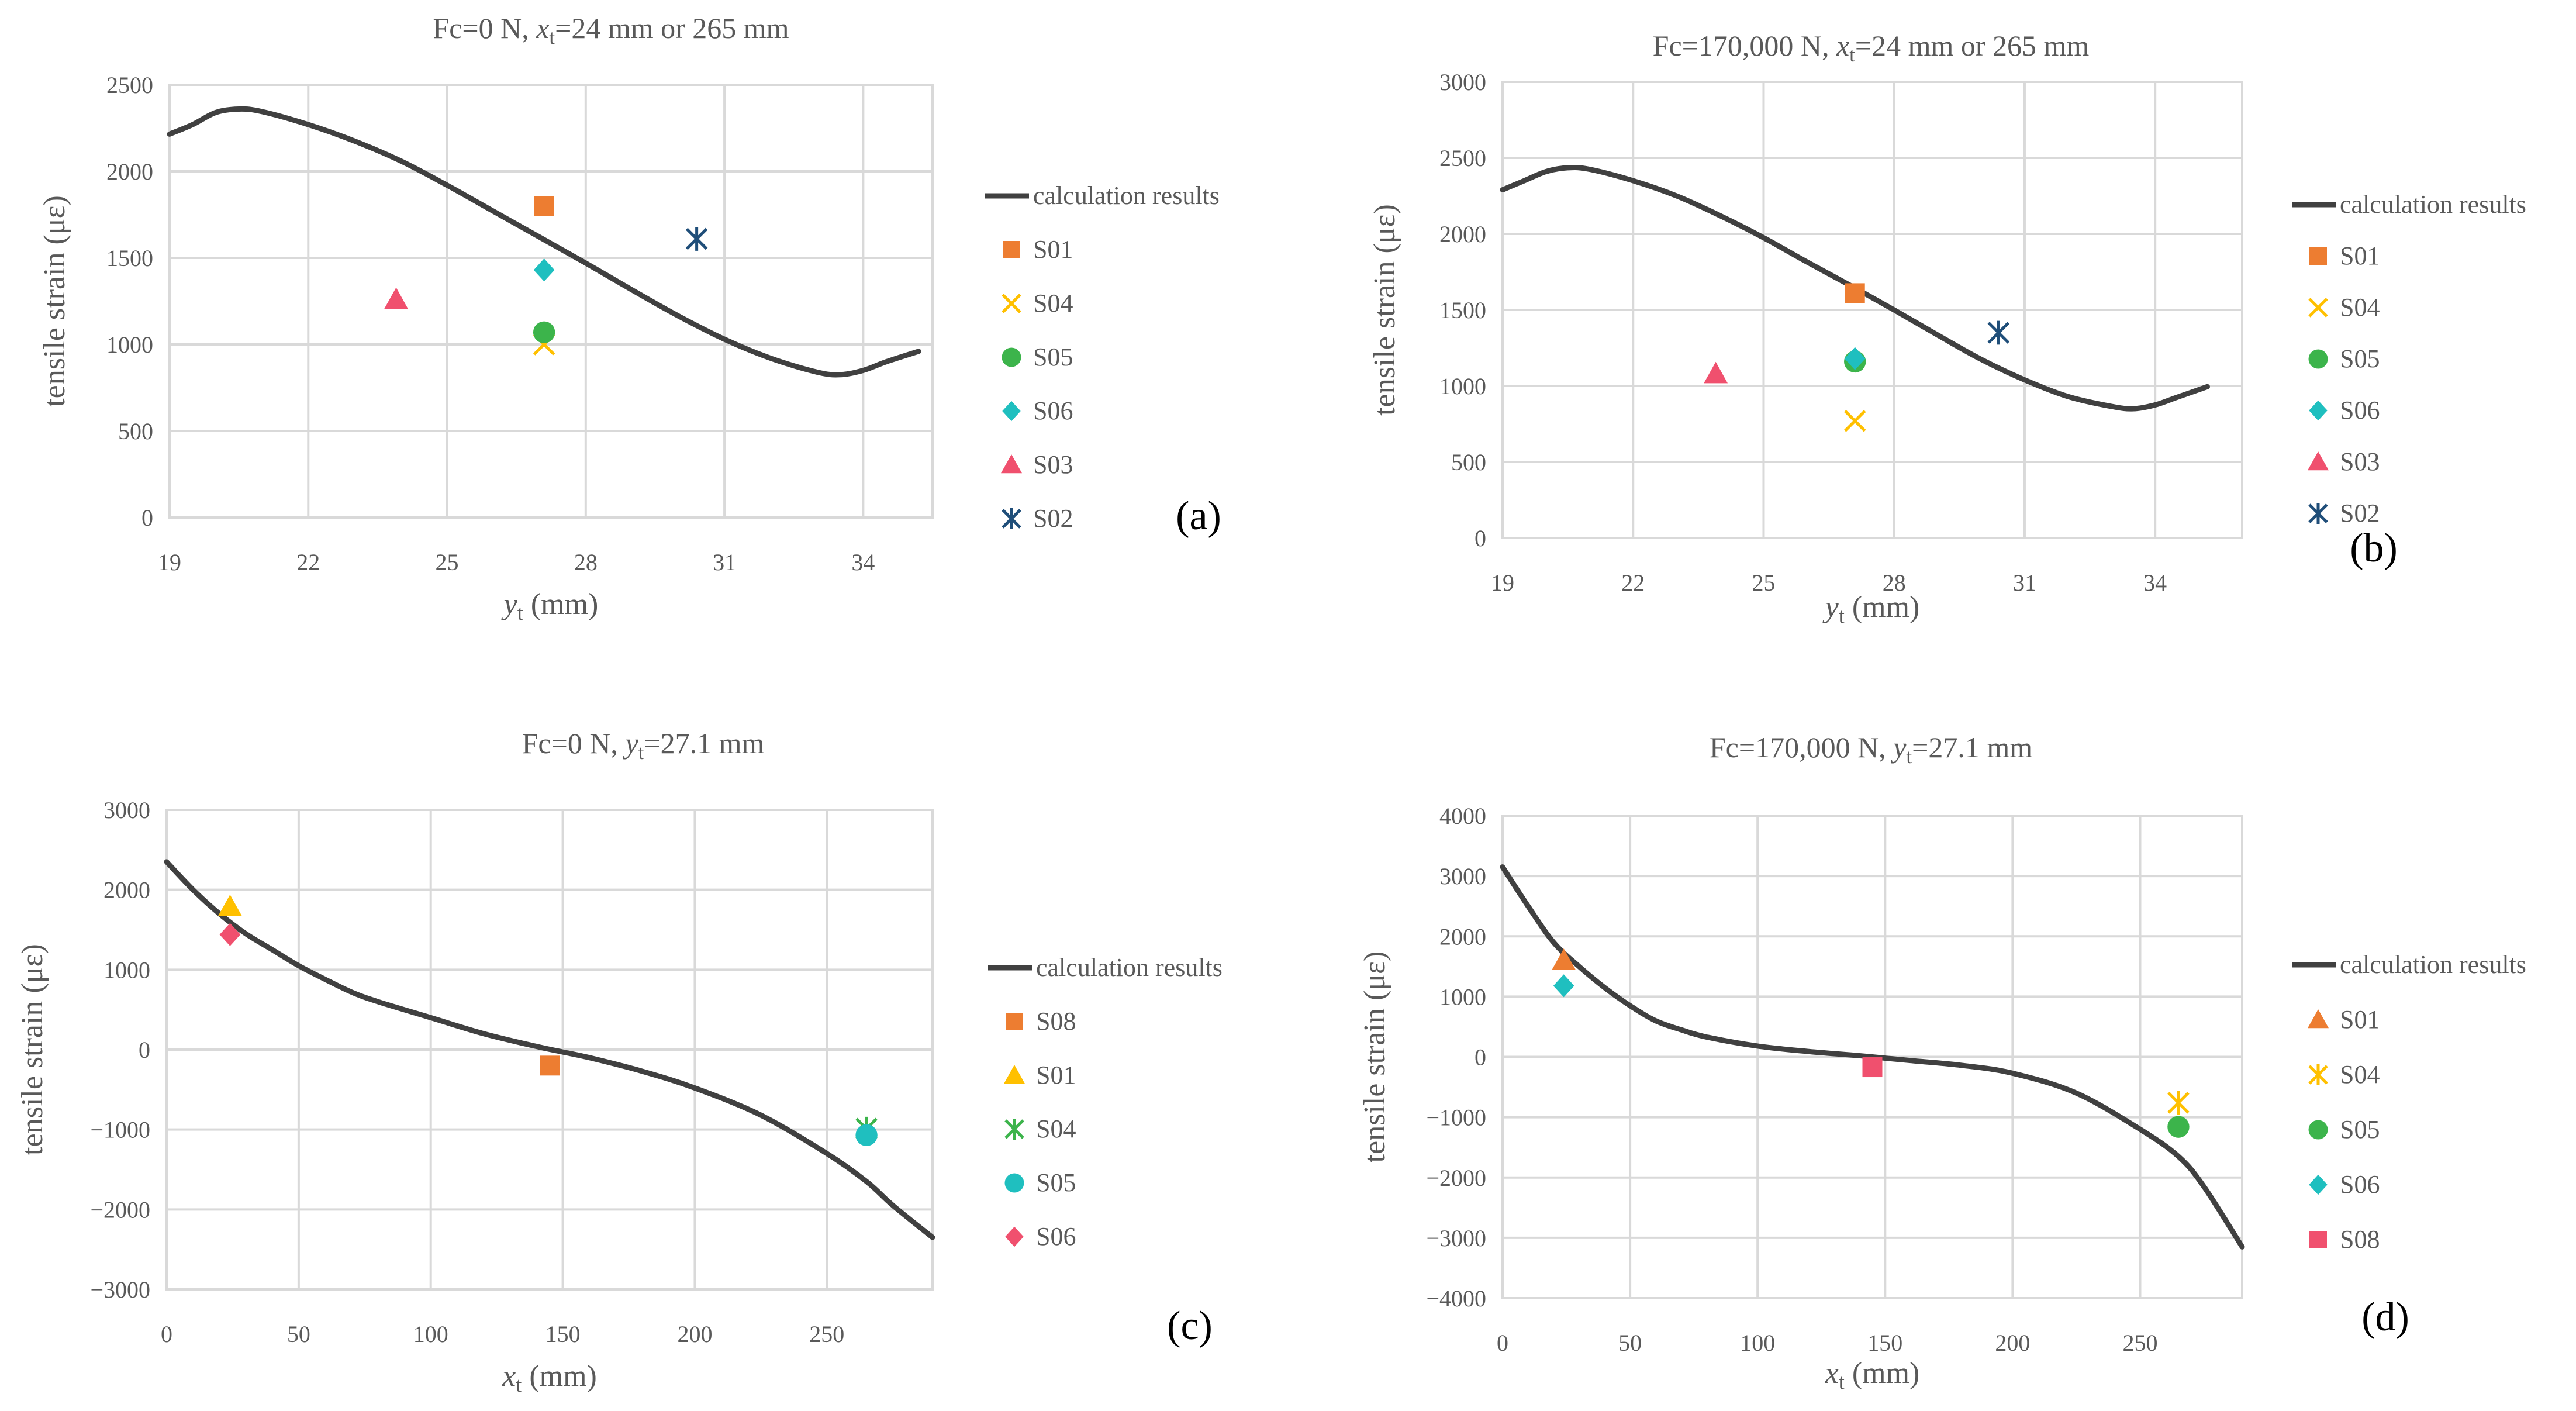 The image size is (2576, 1411). What do you see at coordinates (1011, 303) in the screenshot?
I see `legend-marker-s04` at bounding box center [1011, 303].